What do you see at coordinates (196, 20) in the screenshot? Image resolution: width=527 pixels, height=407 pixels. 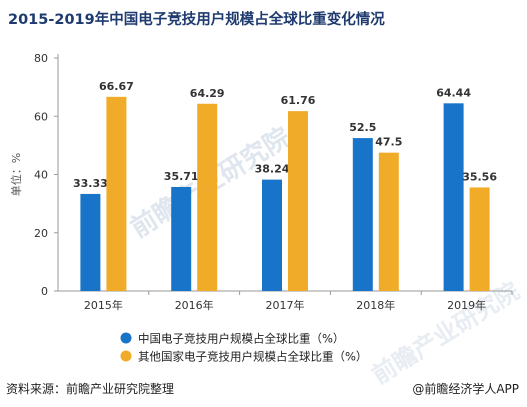 I see `chart-title: 2015-2019年中国电子竞技用户规模占全球比重变化情况` at bounding box center [196, 20].